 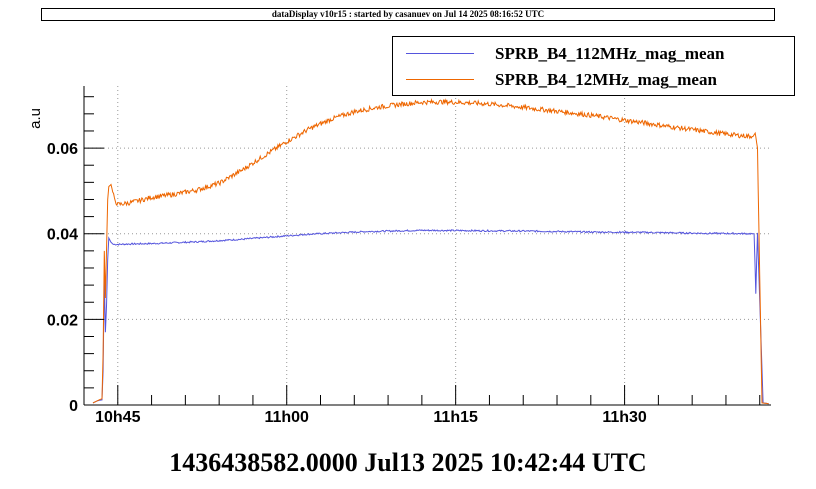 I want to click on legend-entry-12mhz: SPRB_B4_12MHz_mag_mean, so click(x=593, y=80).